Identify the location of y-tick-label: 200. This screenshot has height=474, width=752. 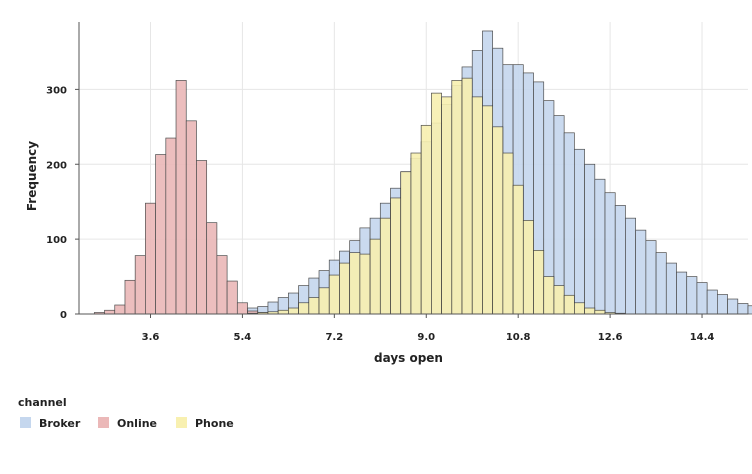
(56, 165).